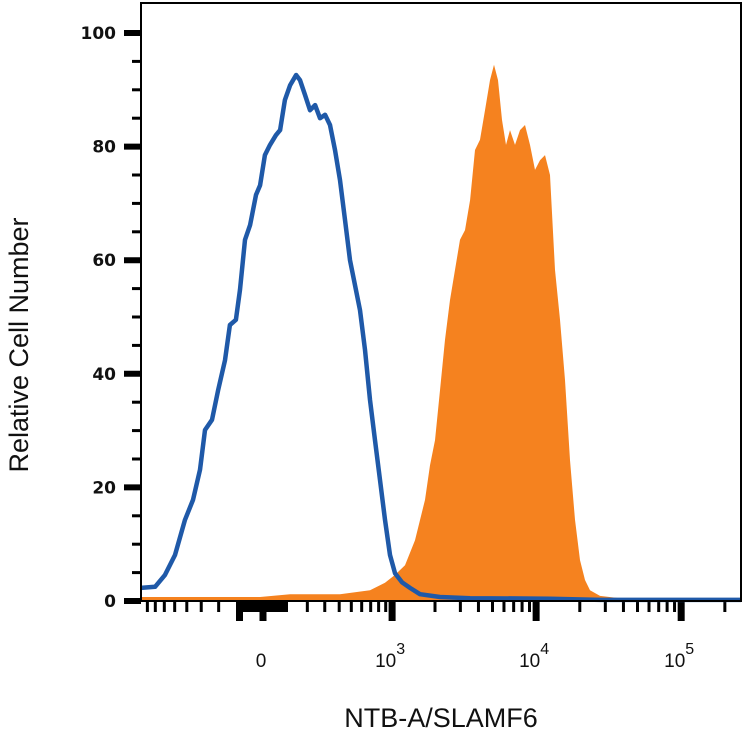 The image size is (743, 743). Describe the element at coordinates (544, 649) in the screenshot. I see `x-tick-exponent: 4` at that location.